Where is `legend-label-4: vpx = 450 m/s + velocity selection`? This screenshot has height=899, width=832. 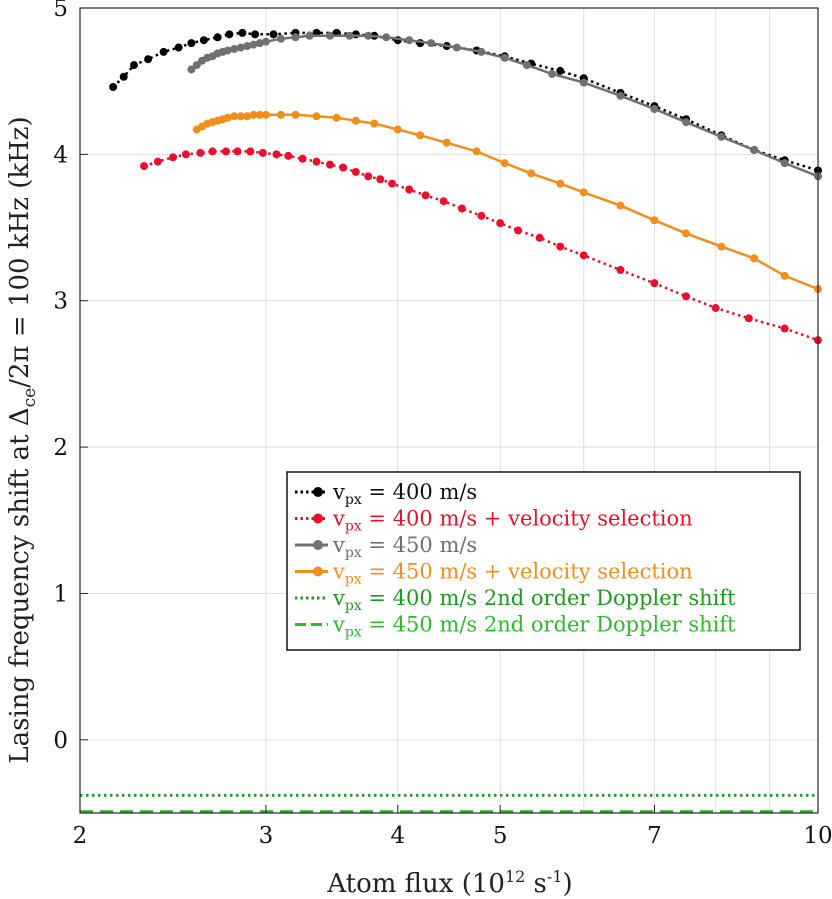
legend-label-4: vpx = 450 m/s + velocity selection is located at coordinates (512, 574).